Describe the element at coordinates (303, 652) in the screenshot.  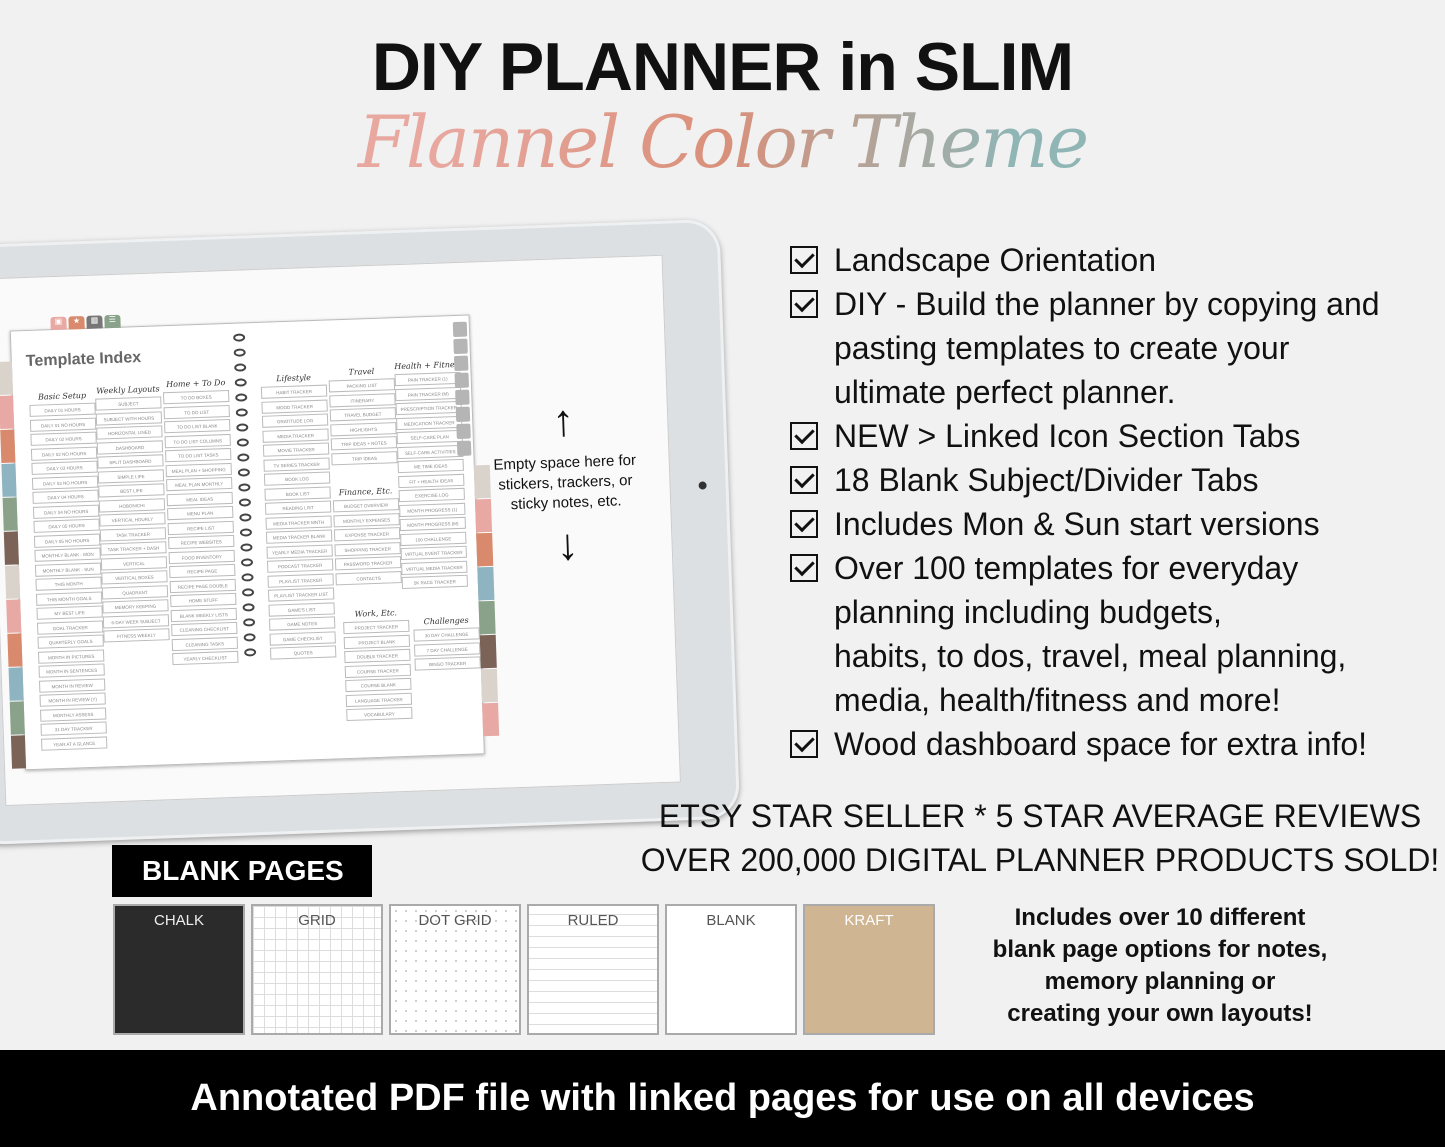
I see `template-link: QUOTES` at that location.